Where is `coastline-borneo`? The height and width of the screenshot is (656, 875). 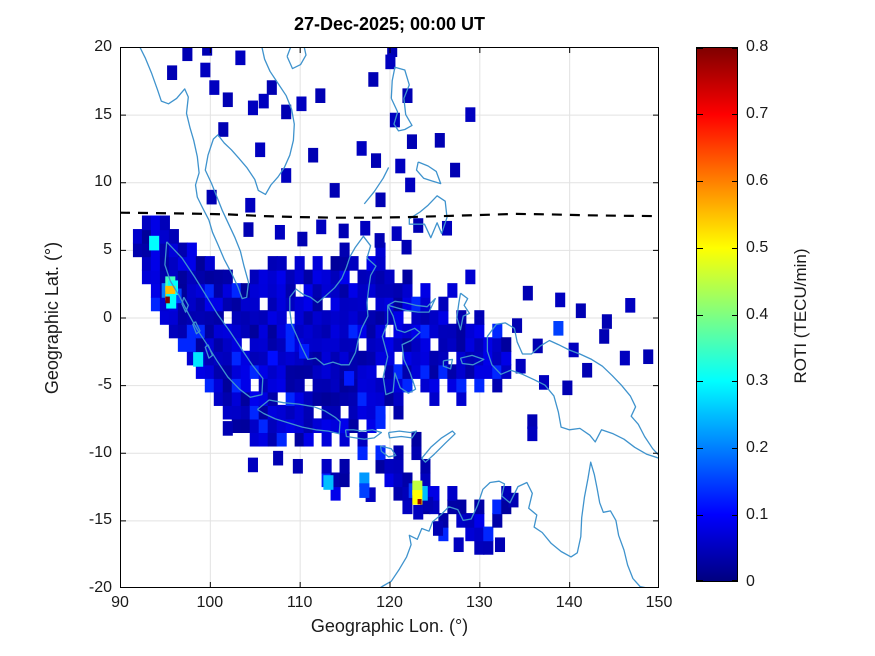
coastline-borneo is located at coordinates (333, 300).